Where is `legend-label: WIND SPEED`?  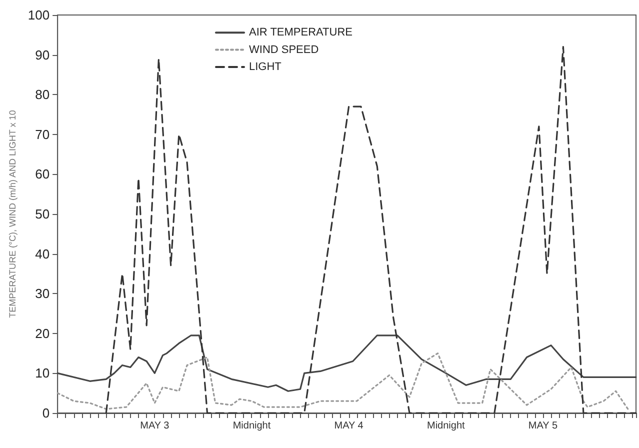
legend-label: WIND SPEED is located at coordinates (284, 50).